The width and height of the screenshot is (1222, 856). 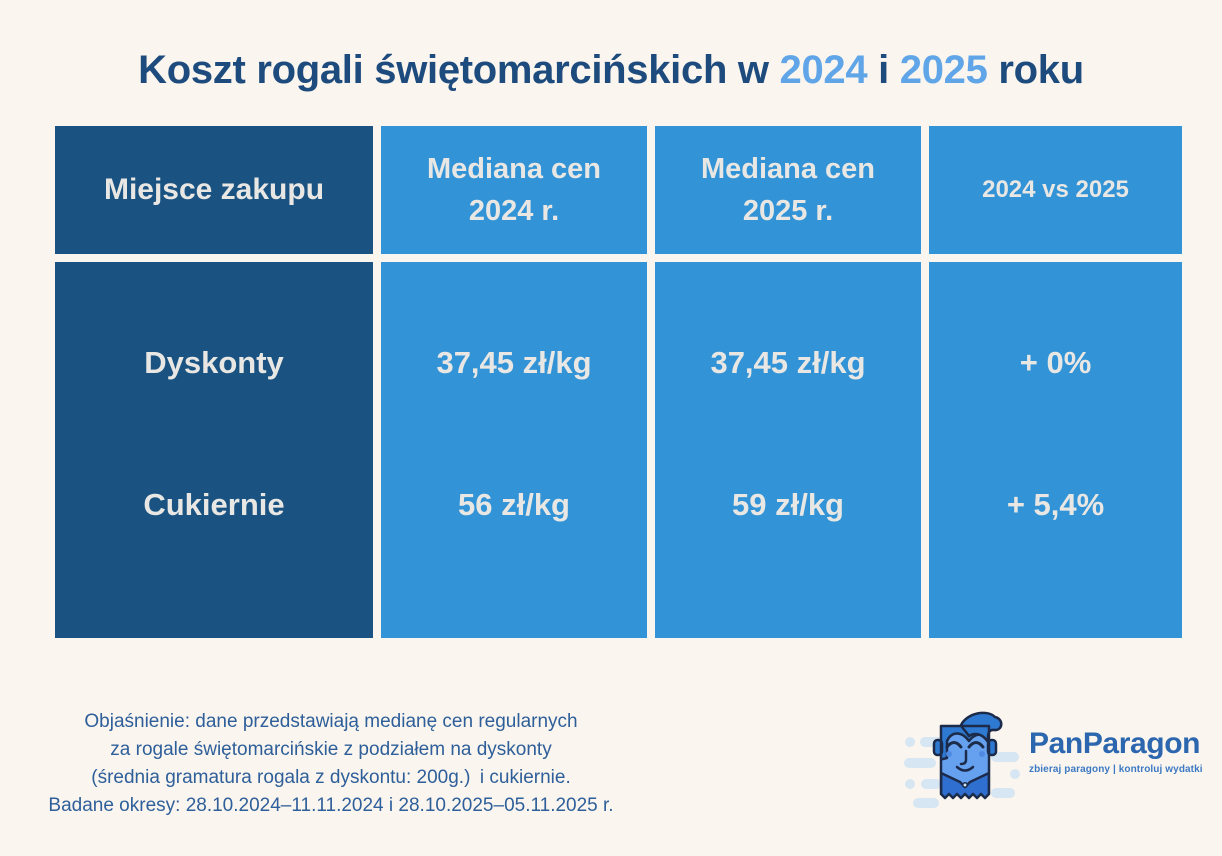 What do you see at coordinates (1055, 190) in the screenshot?
I see `header-cell-comparison: 2024 vs 2025` at bounding box center [1055, 190].